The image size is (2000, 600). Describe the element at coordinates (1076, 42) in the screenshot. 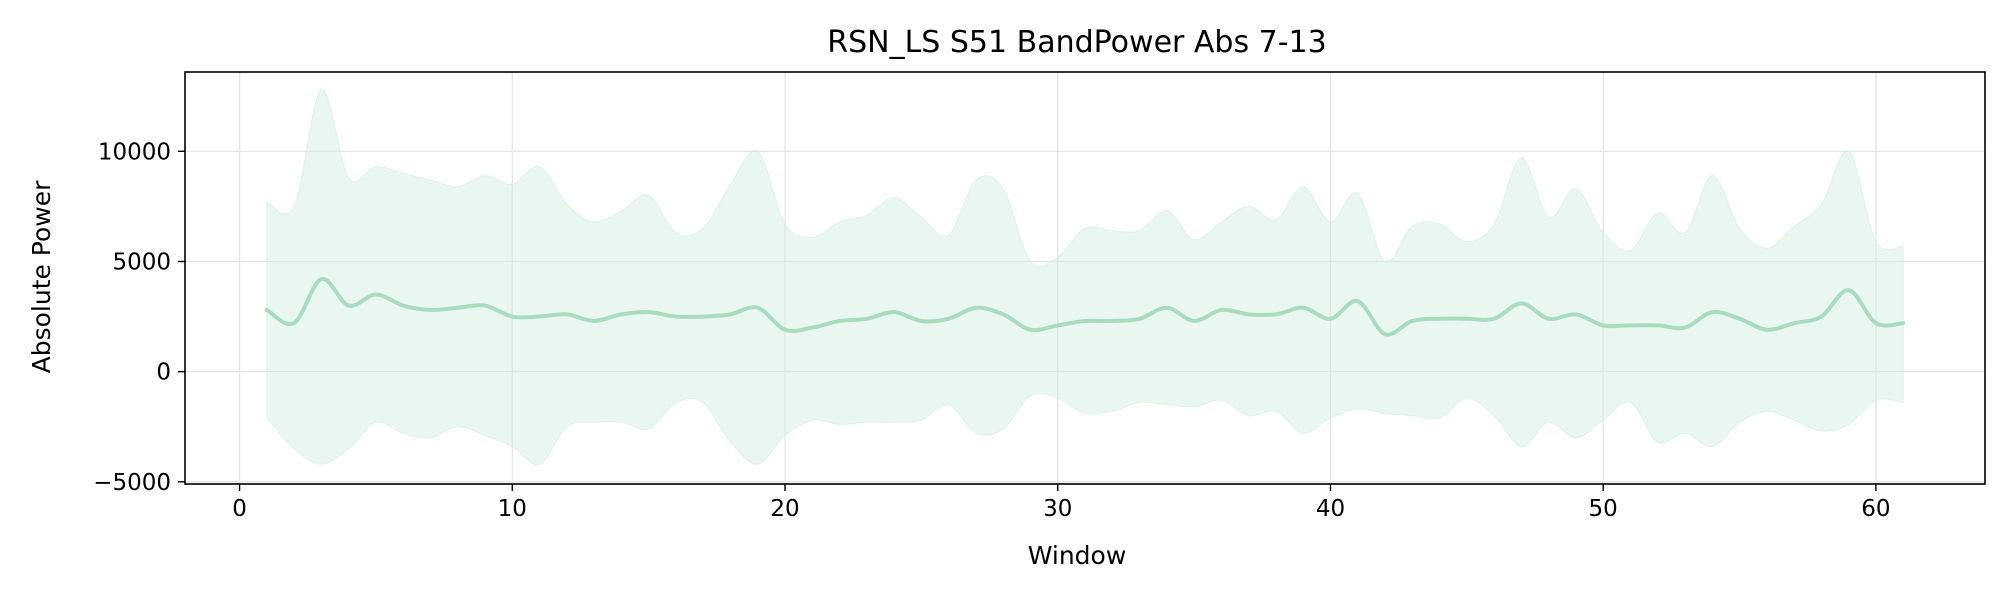

I see `chart-title: RSN_LS S51 BandPower Abs 7-13` at that location.